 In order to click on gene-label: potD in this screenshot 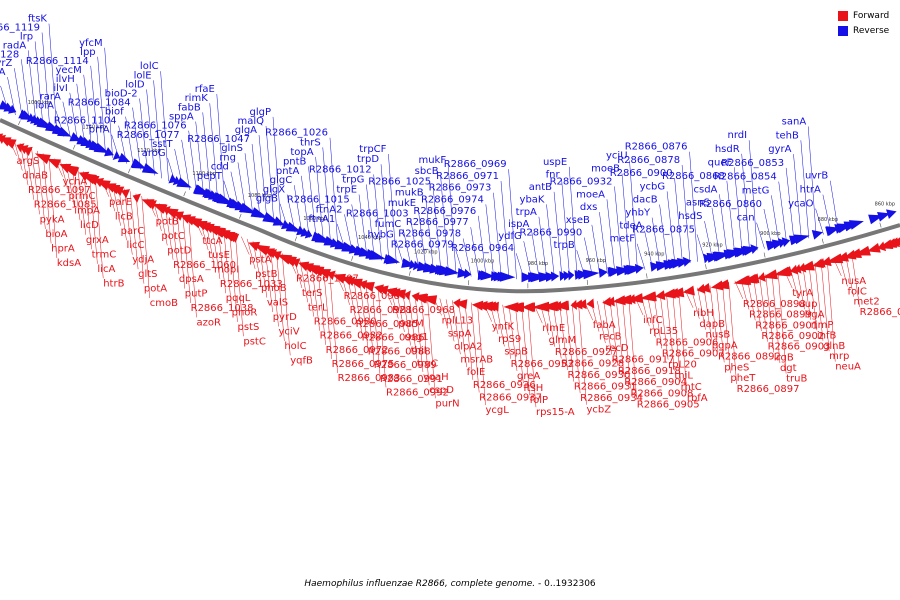, I will do `click(179, 250)`.